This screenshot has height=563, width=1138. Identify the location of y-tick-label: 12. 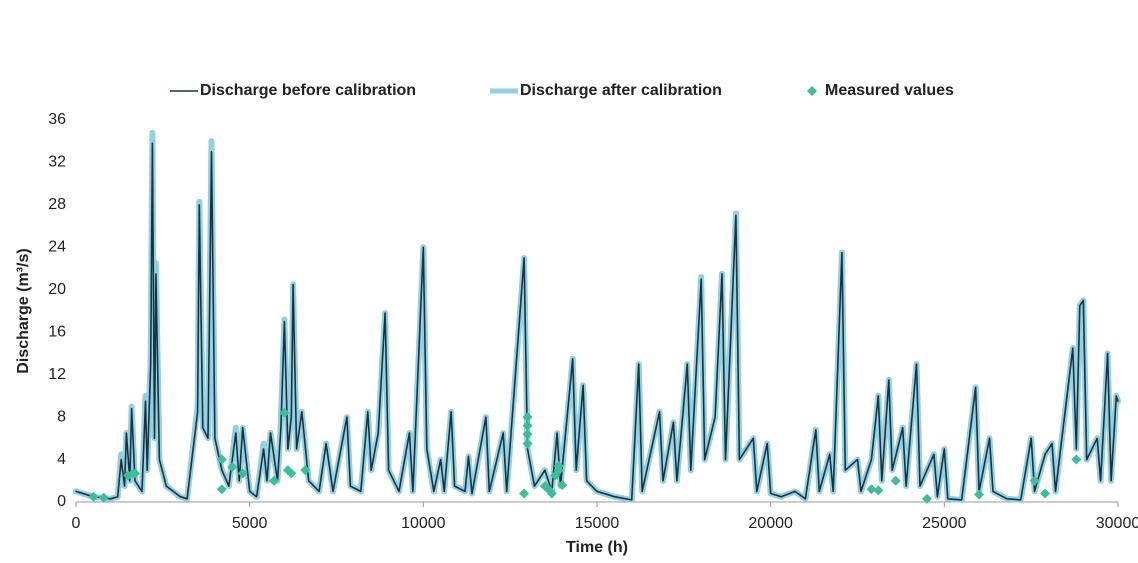
(57, 374).